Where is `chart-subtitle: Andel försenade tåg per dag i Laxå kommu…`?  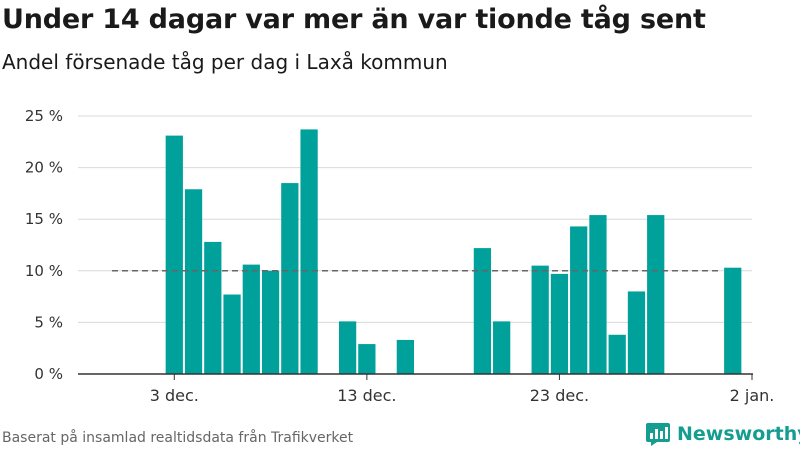
chart-subtitle: Andel försenade tåg per dag i Laxå kommu… is located at coordinates (225, 62).